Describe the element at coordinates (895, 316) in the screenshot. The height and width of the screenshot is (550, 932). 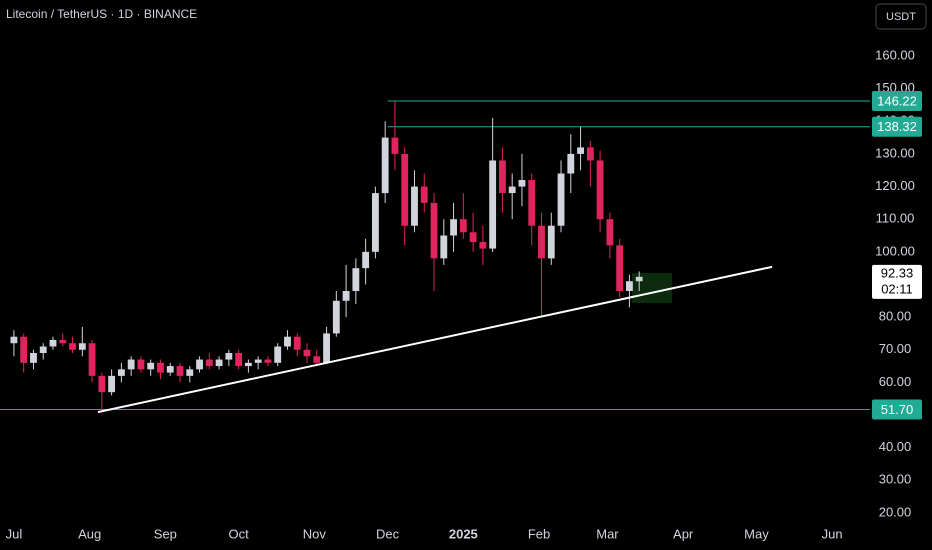
I see `y-tick-label: 80.00` at that location.